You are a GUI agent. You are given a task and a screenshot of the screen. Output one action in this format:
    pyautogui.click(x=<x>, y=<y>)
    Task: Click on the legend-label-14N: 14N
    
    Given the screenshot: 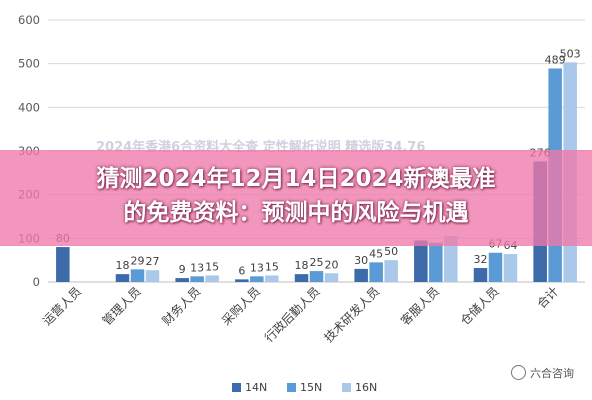 What is the action you would take?
    pyautogui.click(x=256, y=387)
    